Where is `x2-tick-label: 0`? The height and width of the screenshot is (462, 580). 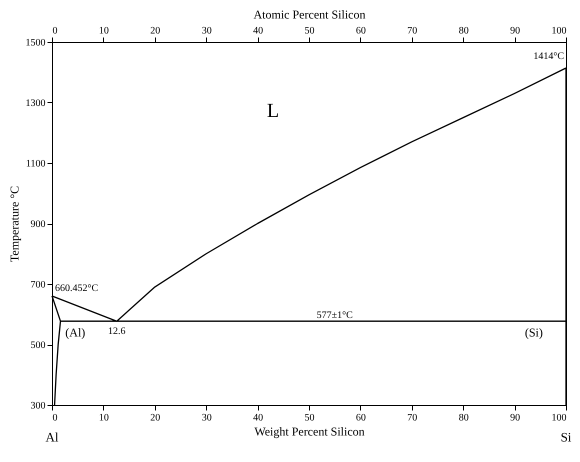
x2-tick-label: 0 is located at coordinates (55, 31).